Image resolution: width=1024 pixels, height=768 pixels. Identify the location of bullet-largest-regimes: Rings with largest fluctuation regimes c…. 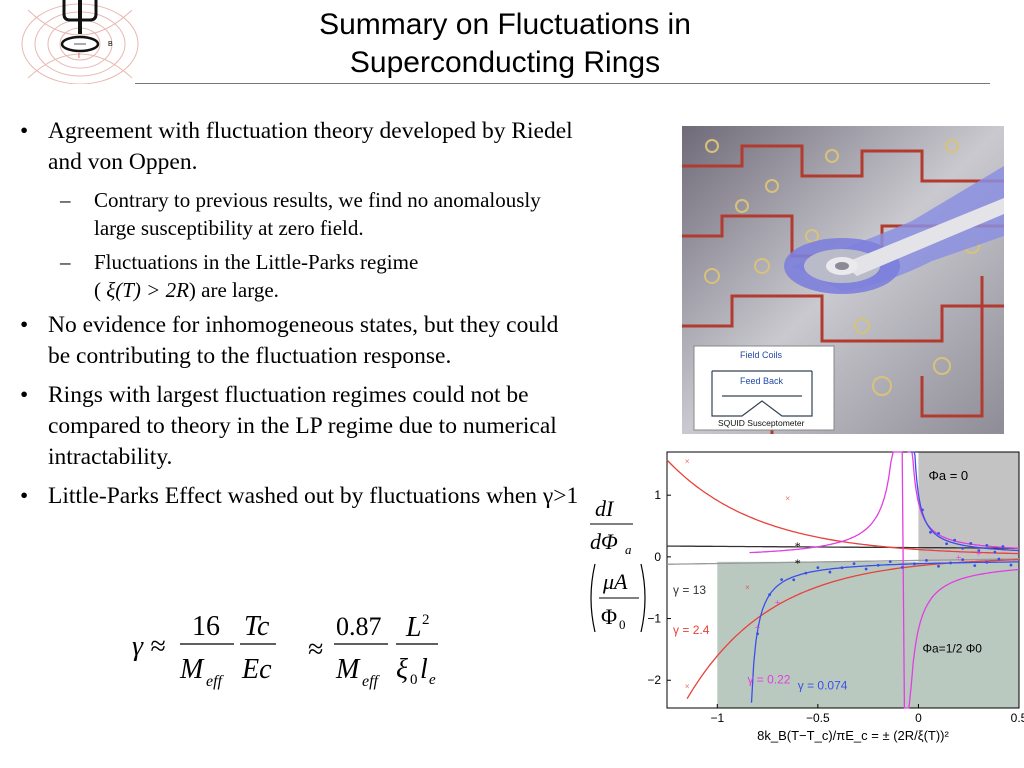
(300, 426).